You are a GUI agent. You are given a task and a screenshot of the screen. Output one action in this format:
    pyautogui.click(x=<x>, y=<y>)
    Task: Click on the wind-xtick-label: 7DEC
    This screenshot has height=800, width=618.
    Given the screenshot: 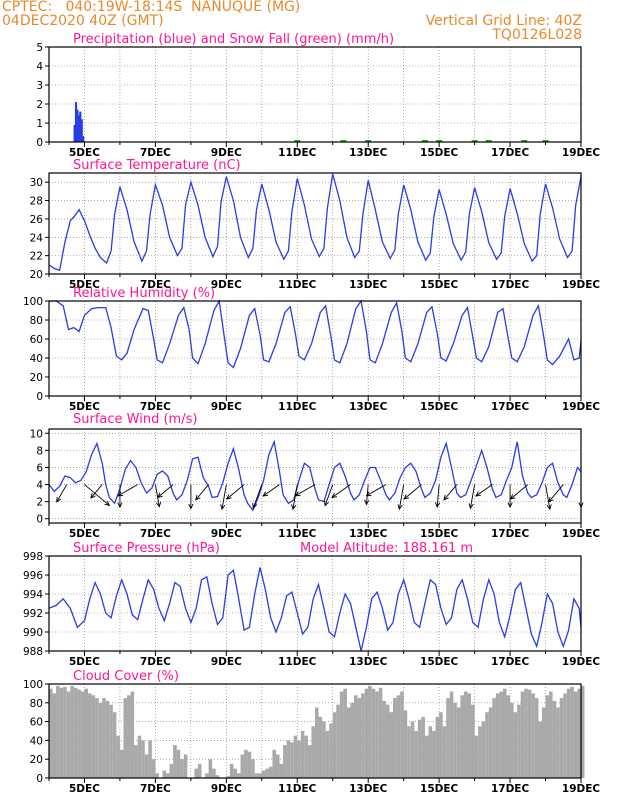 What is the action you would take?
    pyautogui.click(x=155, y=534)
    